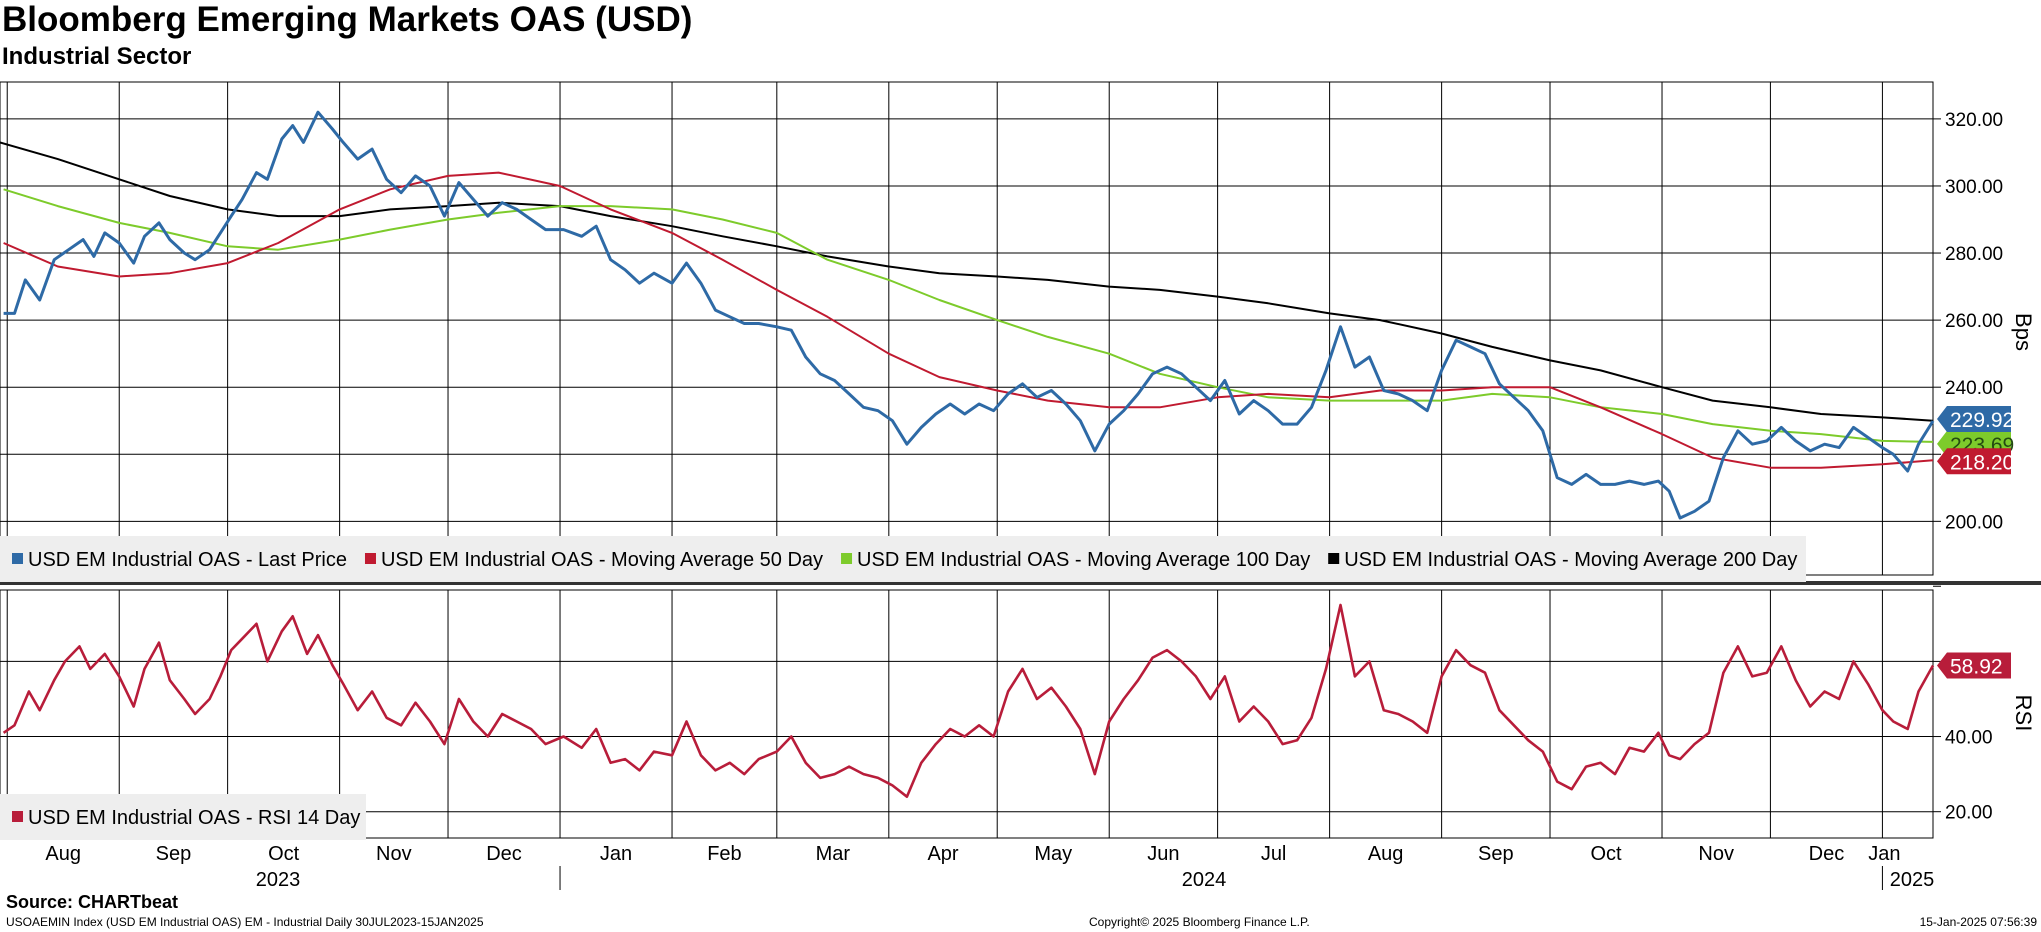 Image resolution: width=2041 pixels, height=932 pixels. What do you see at coordinates (278, 879) in the screenshot?
I see `x-year-label: 2023` at bounding box center [278, 879].